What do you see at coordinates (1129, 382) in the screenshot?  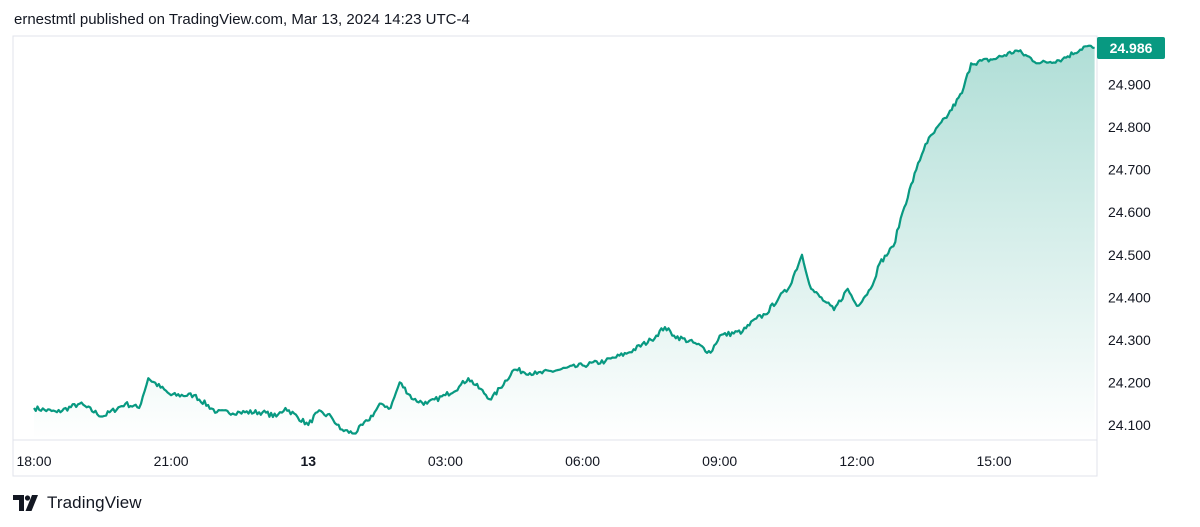 I see `y-tick-label: 24.200` at bounding box center [1129, 382].